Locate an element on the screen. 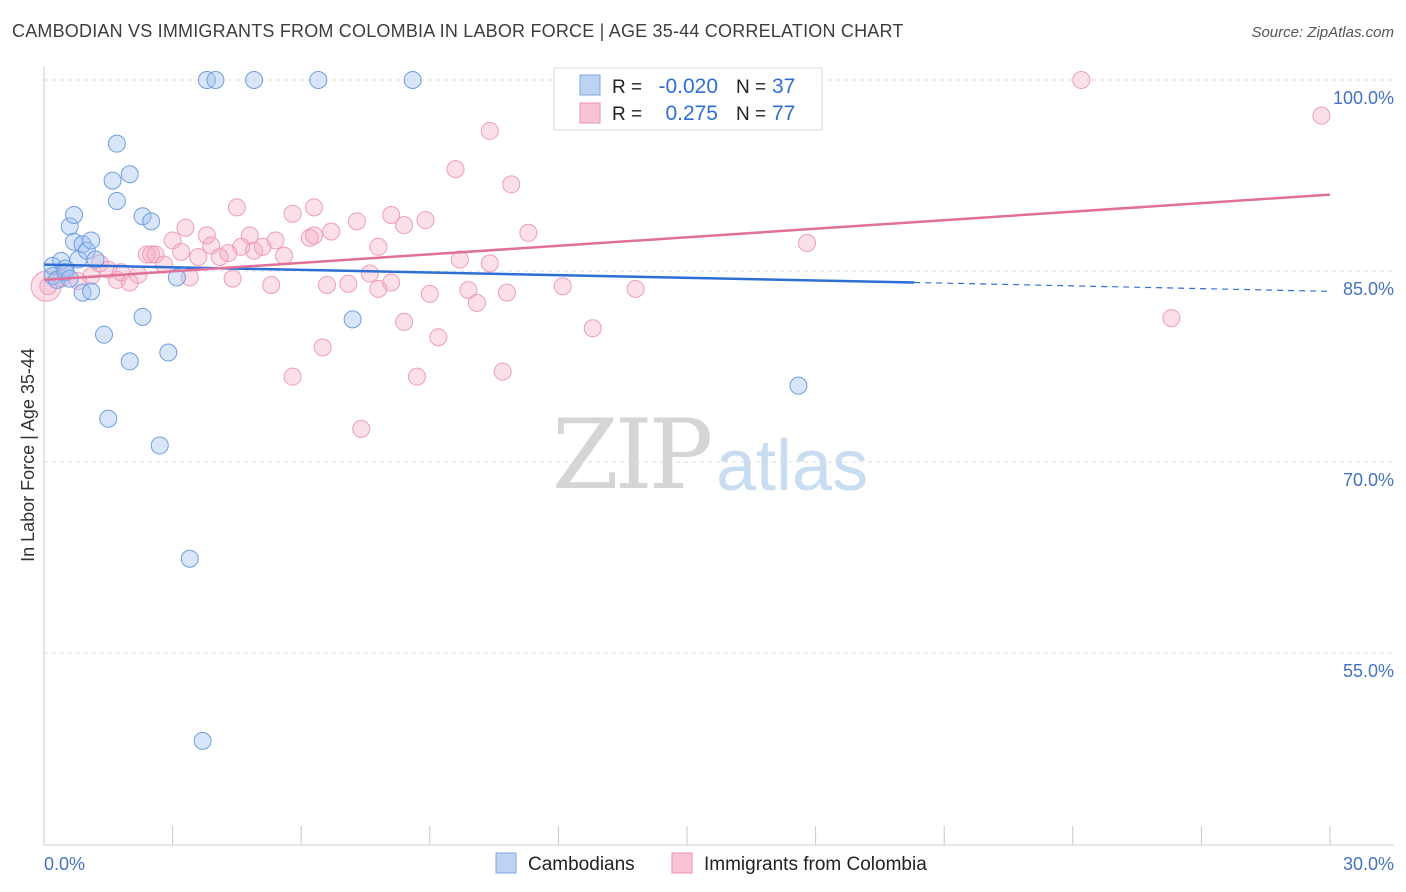 The height and width of the screenshot is (892, 1406). y-axis-tick-labels: 100.0% 85.0% 70.0% 55.0% is located at coordinates (1363, 384).